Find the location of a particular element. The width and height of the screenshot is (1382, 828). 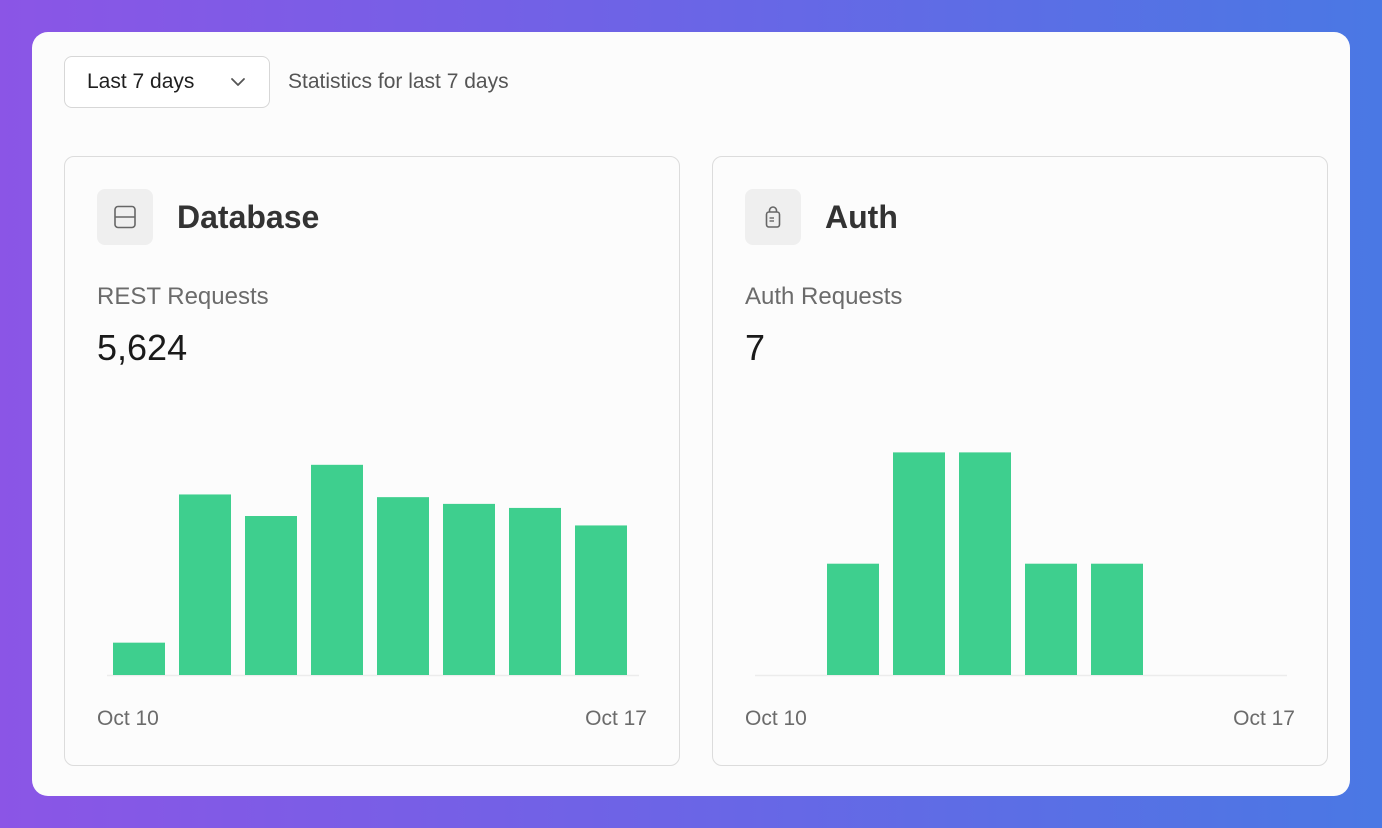

metric-label: Auth Requests is located at coordinates (824, 296).